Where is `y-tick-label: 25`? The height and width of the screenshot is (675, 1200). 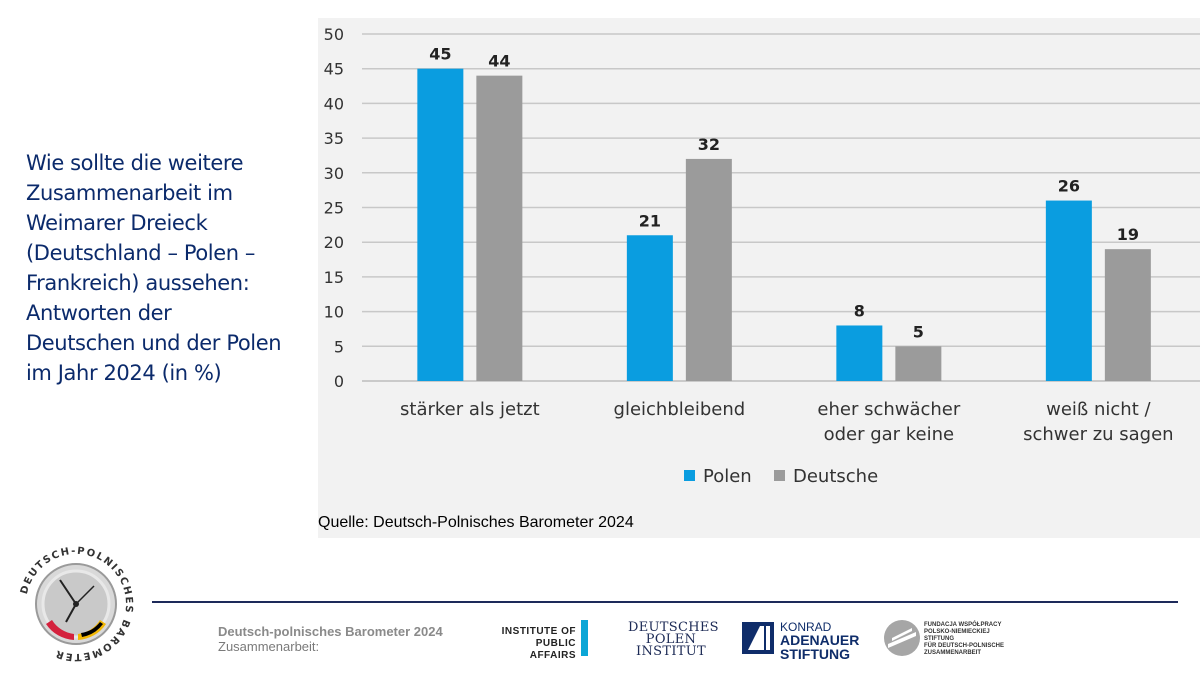
y-tick-label: 25 is located at coordinates (334, 208).